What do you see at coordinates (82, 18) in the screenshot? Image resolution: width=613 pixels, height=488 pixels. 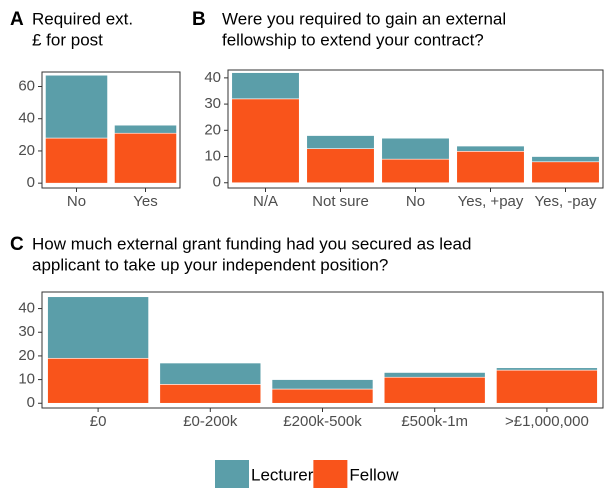 I see `panel-title: Required ext.` at bounding box center [82, 18].